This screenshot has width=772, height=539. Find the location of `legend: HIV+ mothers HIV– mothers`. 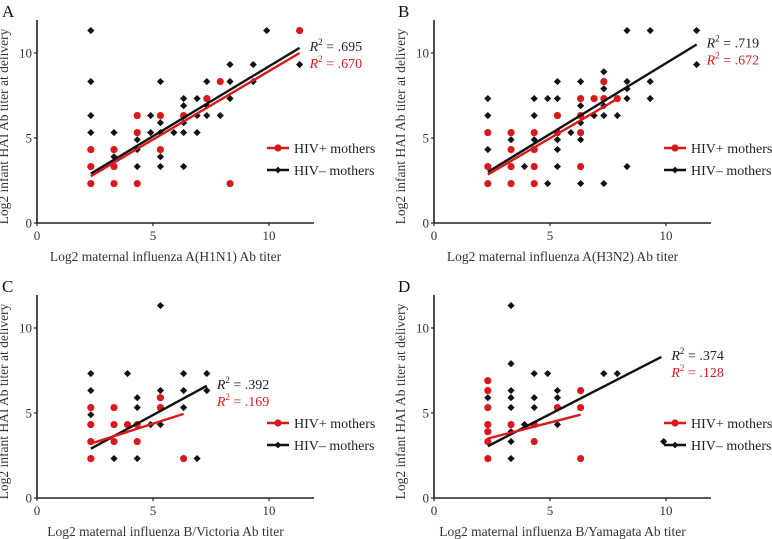

legend: HIV+ mothers HIV– mothers is located at coordinates (718, 435).